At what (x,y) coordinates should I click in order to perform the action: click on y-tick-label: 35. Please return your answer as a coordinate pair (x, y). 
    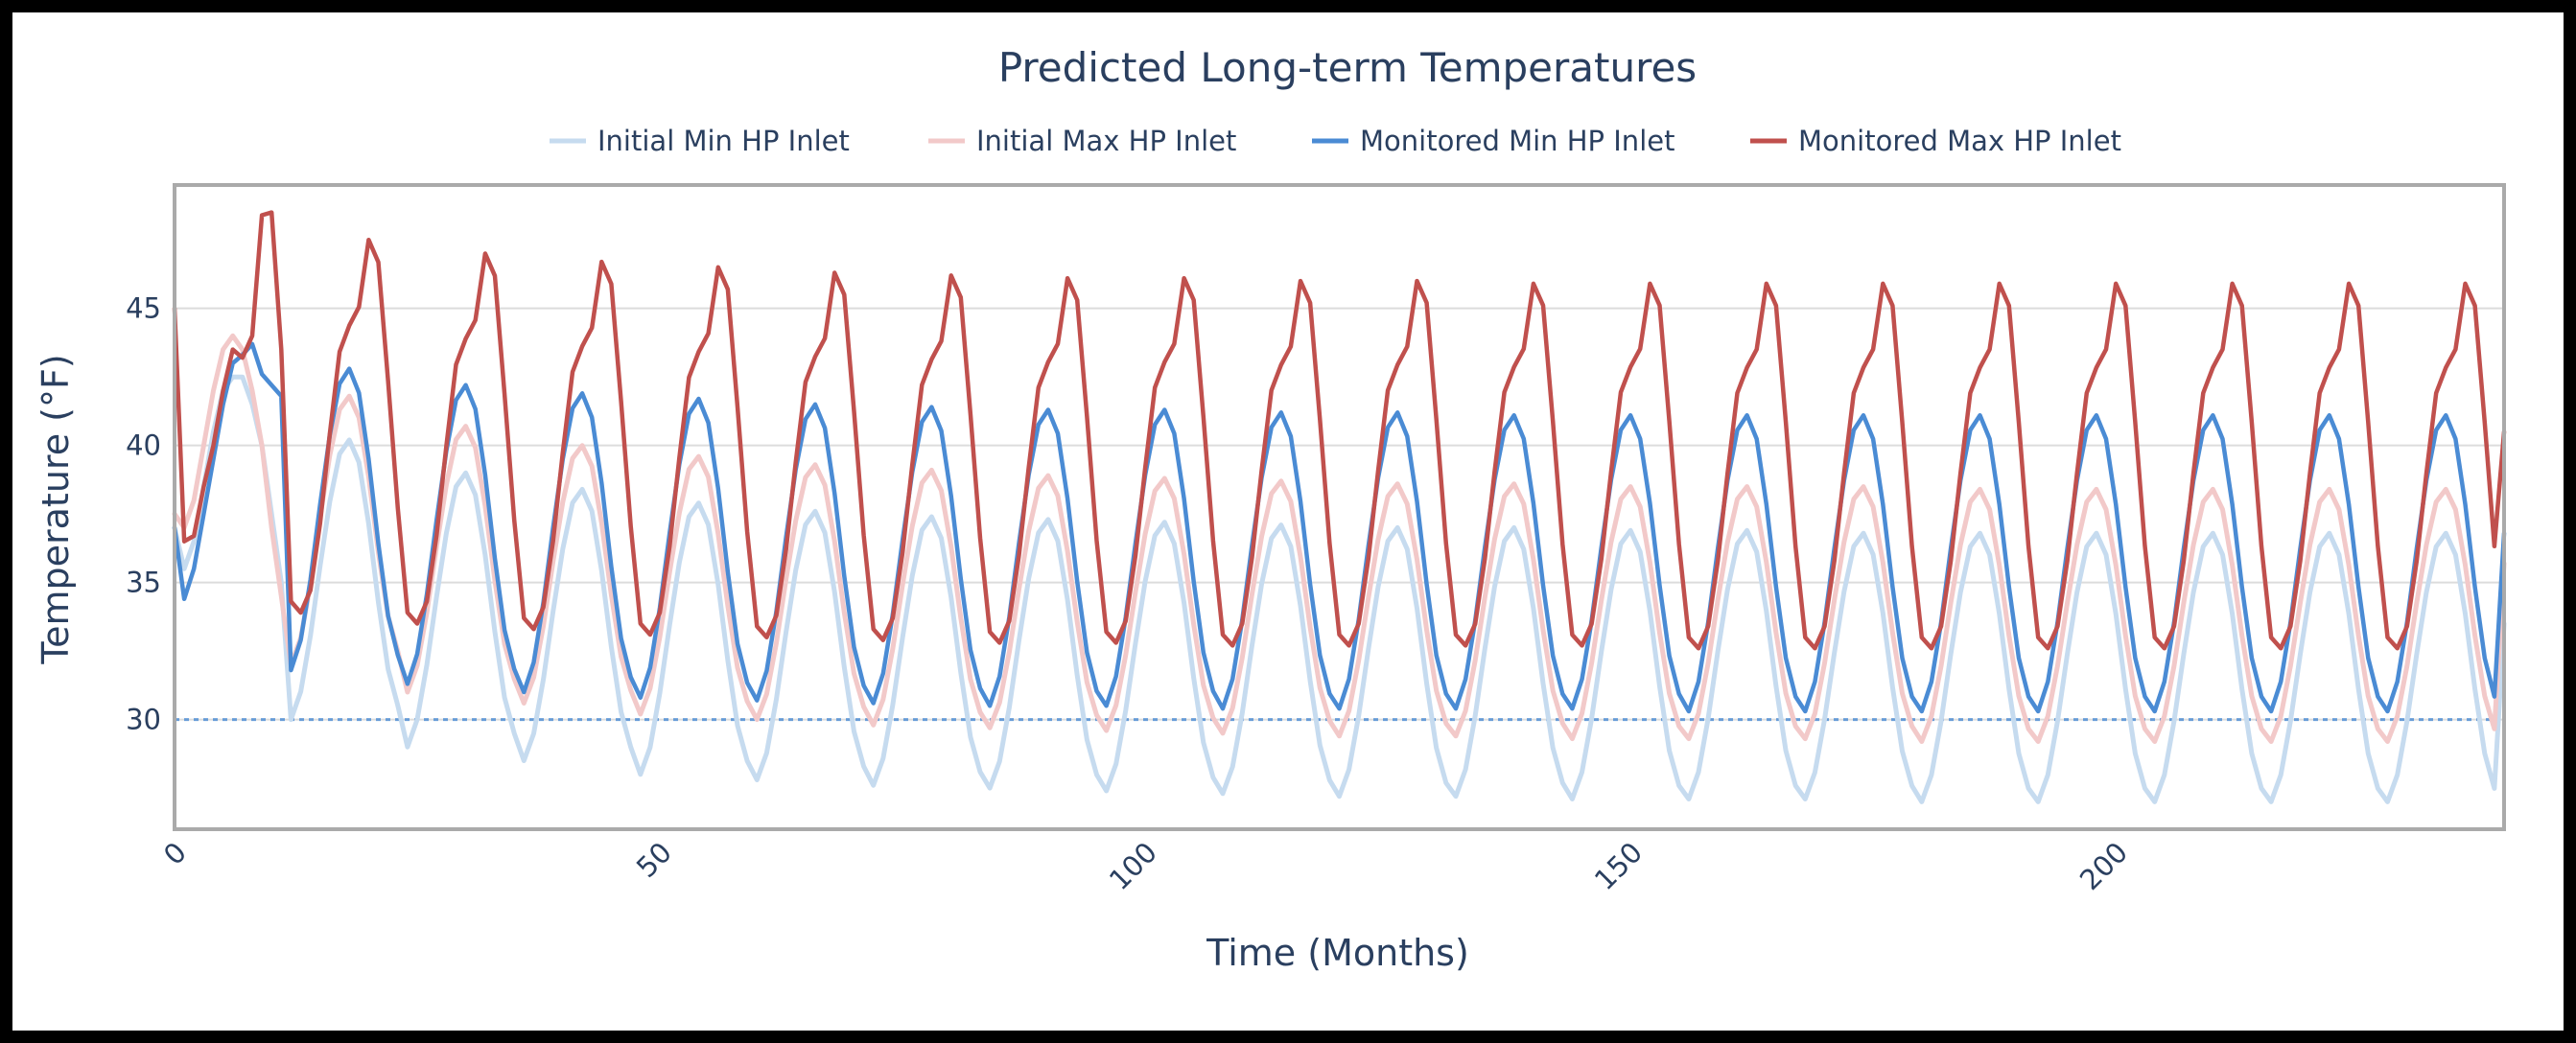
    Looking at the image, I should click on (143, 583).